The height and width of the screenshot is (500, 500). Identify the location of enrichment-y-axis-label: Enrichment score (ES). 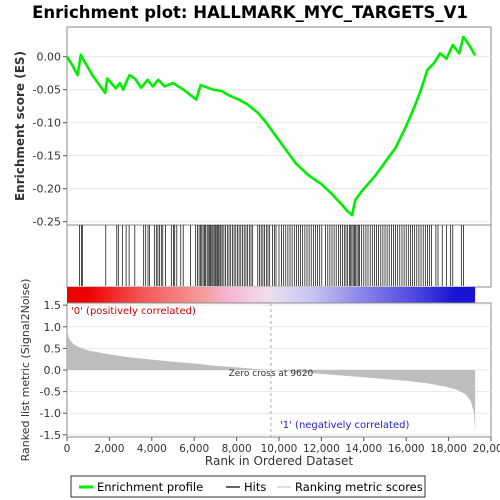
(20, 126).